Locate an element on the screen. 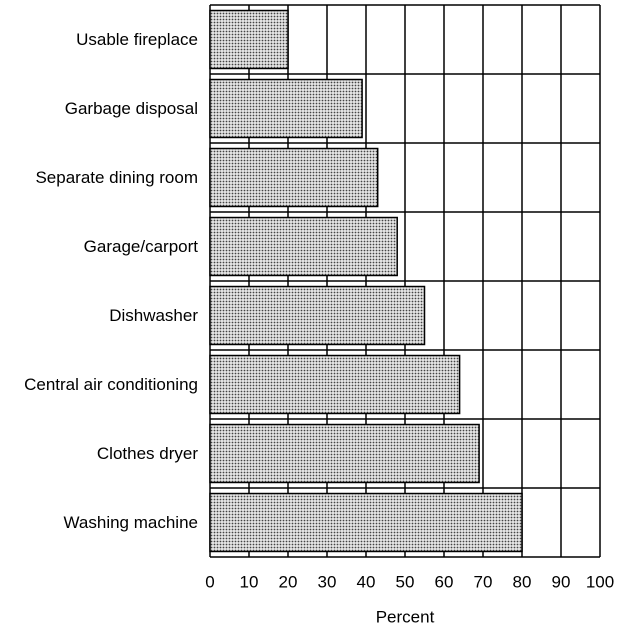 This screenshot has height=632, width=635. x-tick-label: 10 is located at coordinates (249, 581).